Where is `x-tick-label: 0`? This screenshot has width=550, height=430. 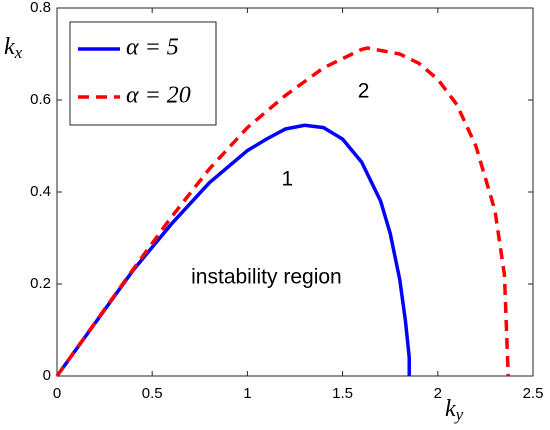
x-tick-label: 0 is located at coordinates (57, 393).